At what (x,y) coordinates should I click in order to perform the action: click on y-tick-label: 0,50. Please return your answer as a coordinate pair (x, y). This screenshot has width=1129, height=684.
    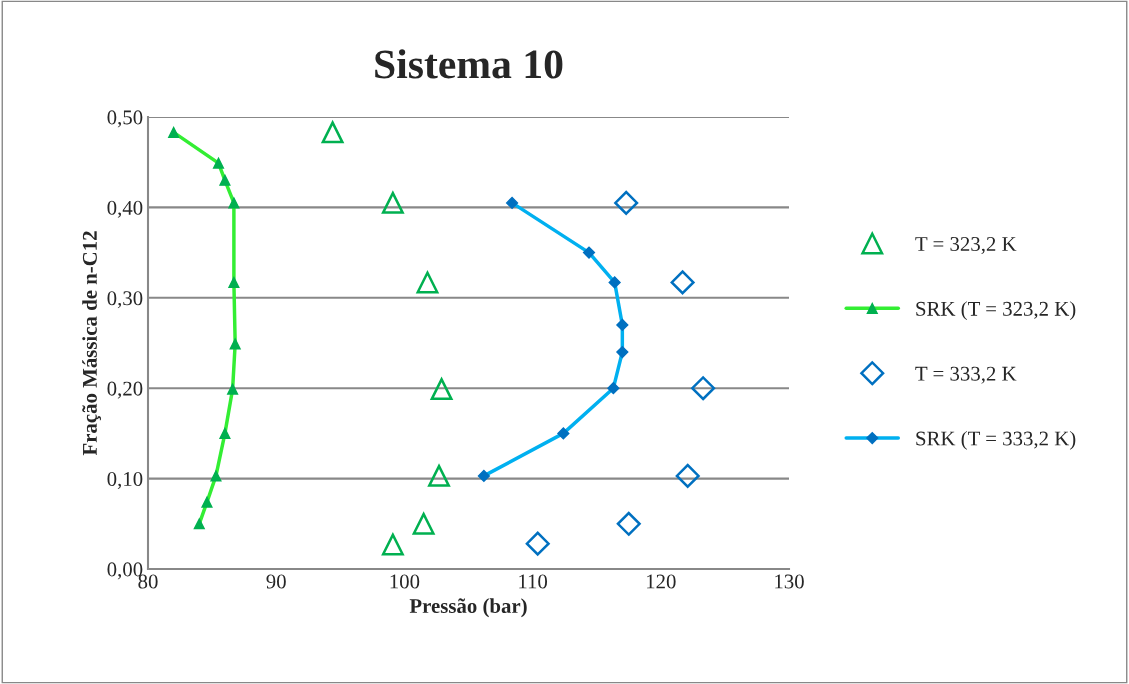
    Looking at the image, I should click on (125, 119).